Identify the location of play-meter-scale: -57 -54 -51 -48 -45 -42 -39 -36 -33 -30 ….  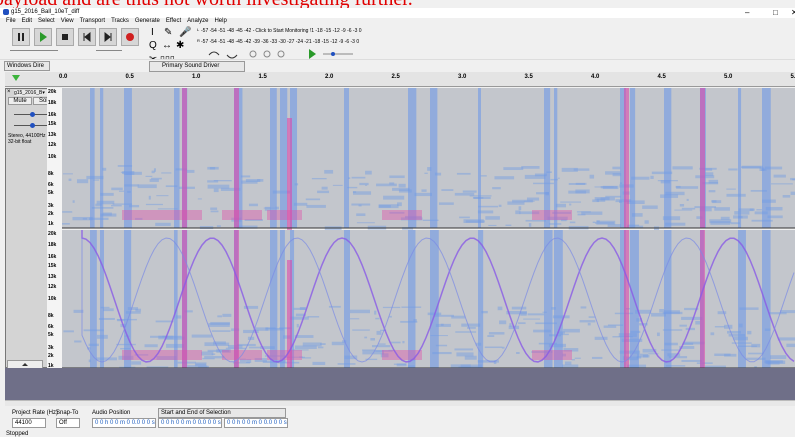
(280, 42).